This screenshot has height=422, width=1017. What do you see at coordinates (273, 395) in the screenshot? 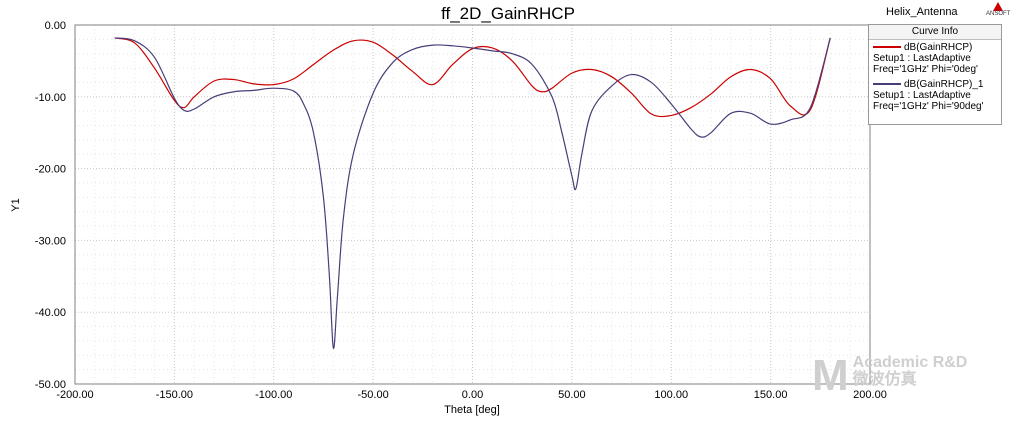
I see `x-tick-label: -100.00` at bounding box center [273, 395].